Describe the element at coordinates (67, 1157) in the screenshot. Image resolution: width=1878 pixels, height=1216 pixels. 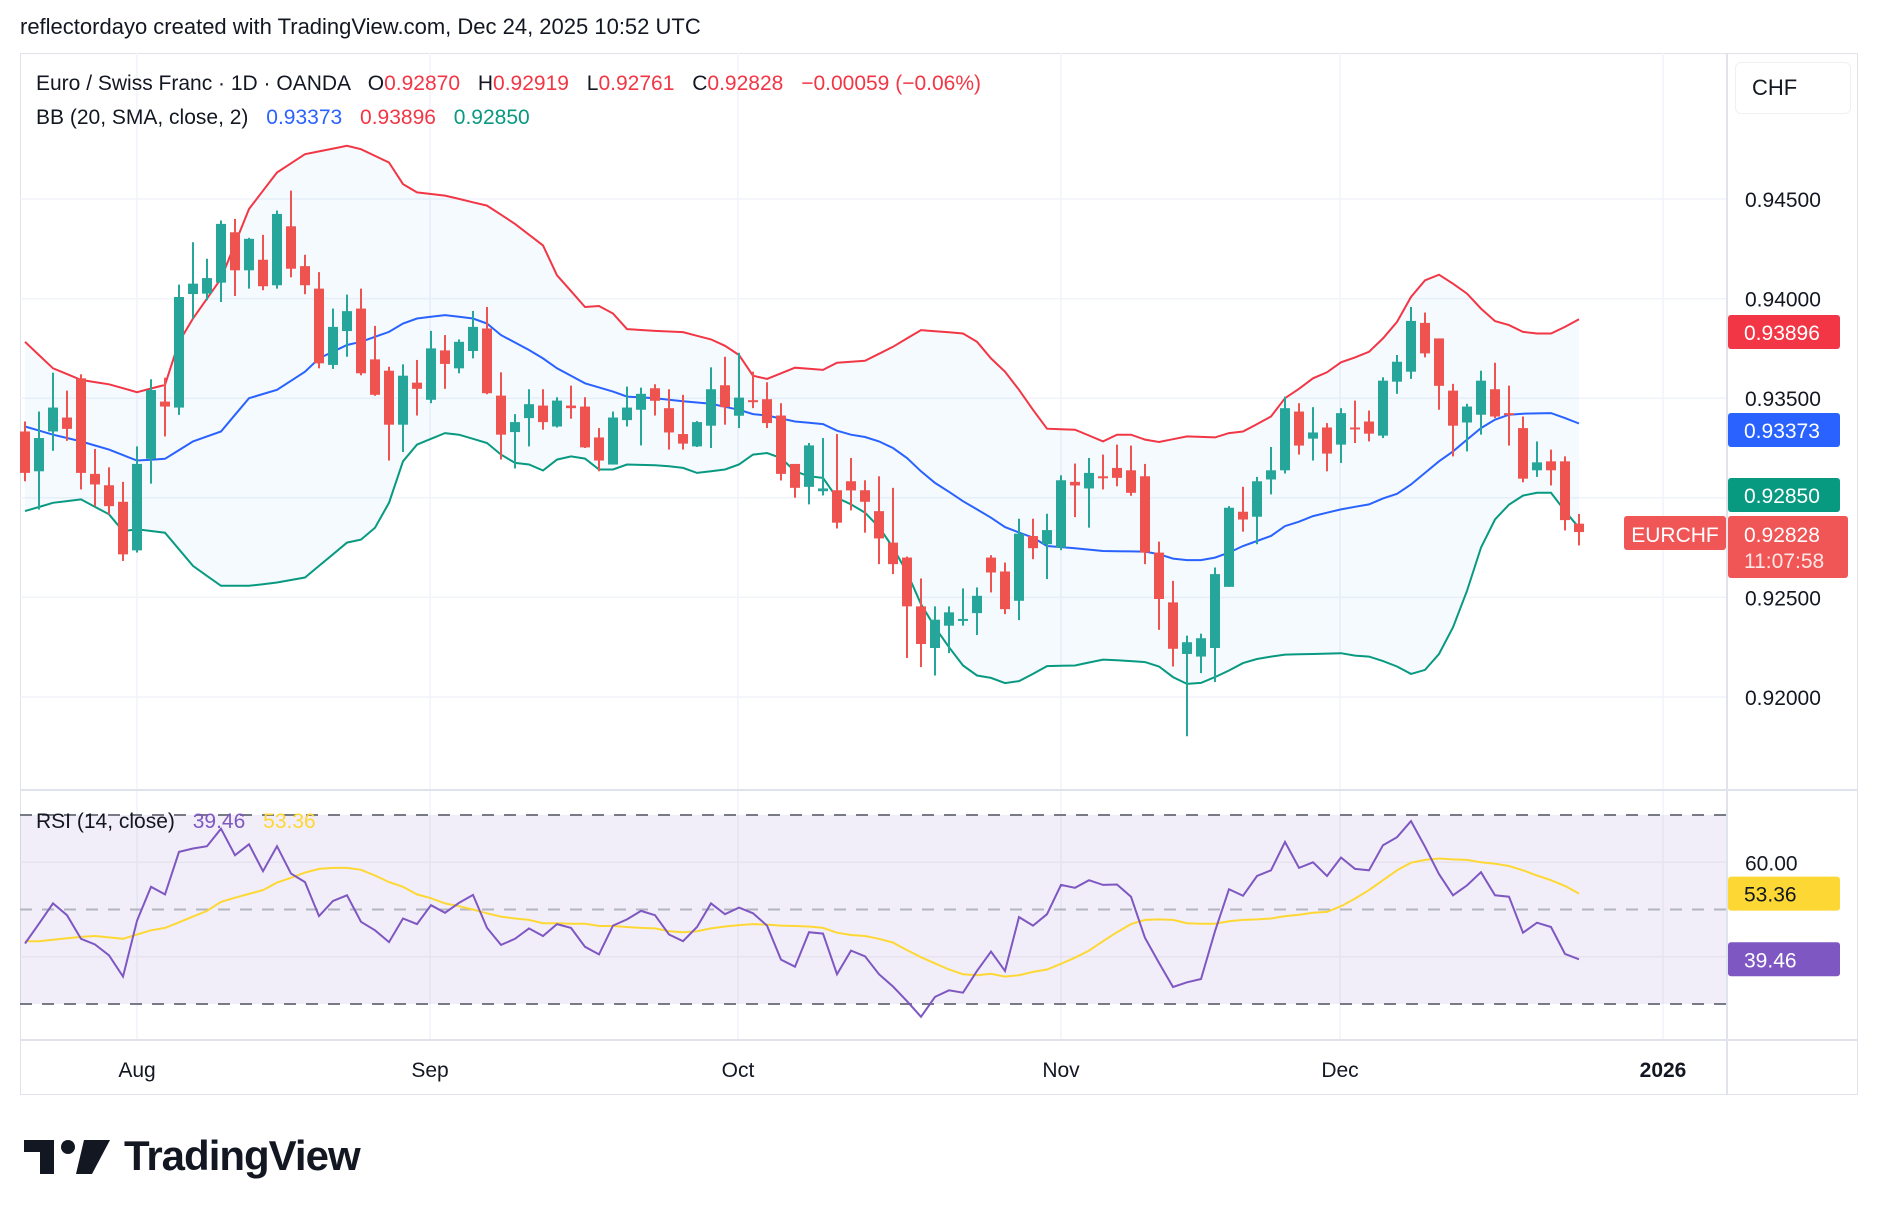
I see `tradingview-logo-icon` at that location.